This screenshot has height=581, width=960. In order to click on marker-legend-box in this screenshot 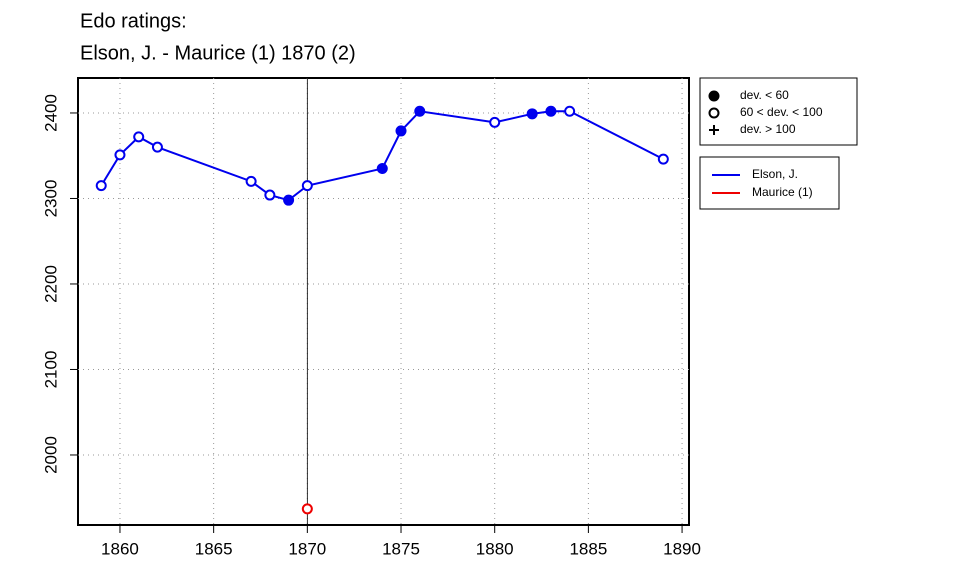, I will do `click(778, 111)`.